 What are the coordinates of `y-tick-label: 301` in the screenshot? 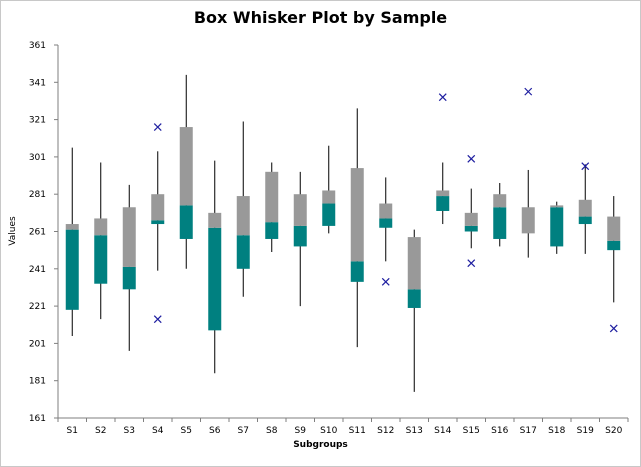 It's located at (37, 158).